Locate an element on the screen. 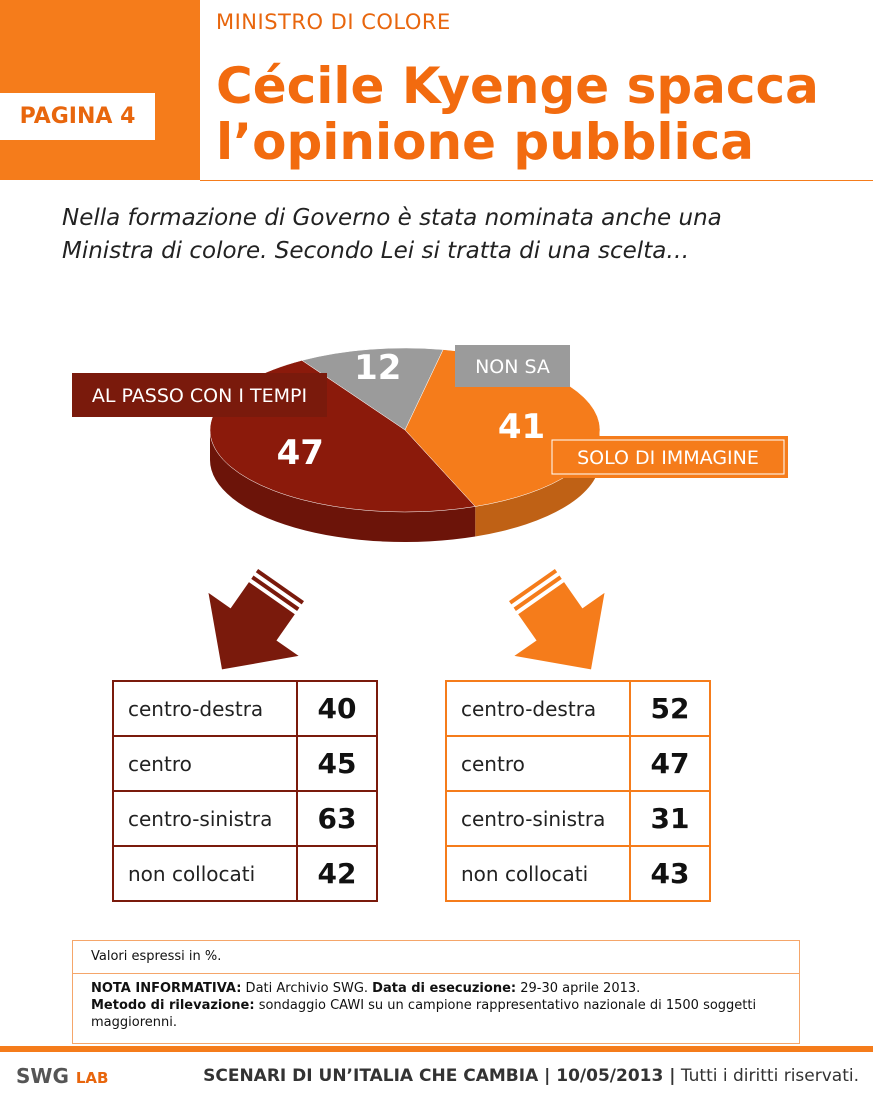  row-value: 52 is located at coordinates (670, 708).